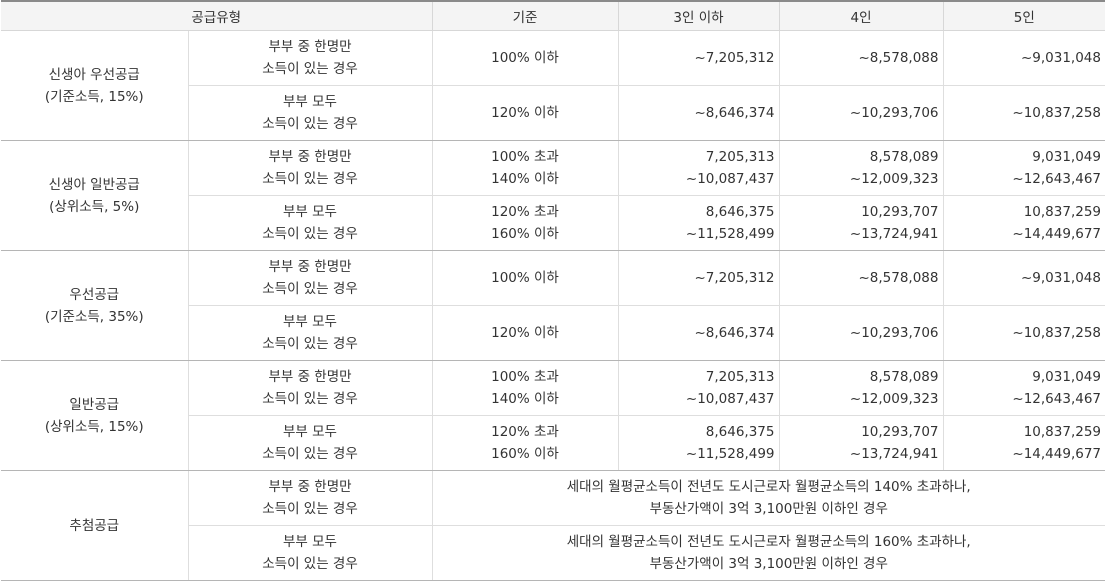 Image resolution: width=1106 pixels, height=581 pixels. I want to click on supply-group-name: 우선공급 (기준소득, 35%), so click(95, 305).